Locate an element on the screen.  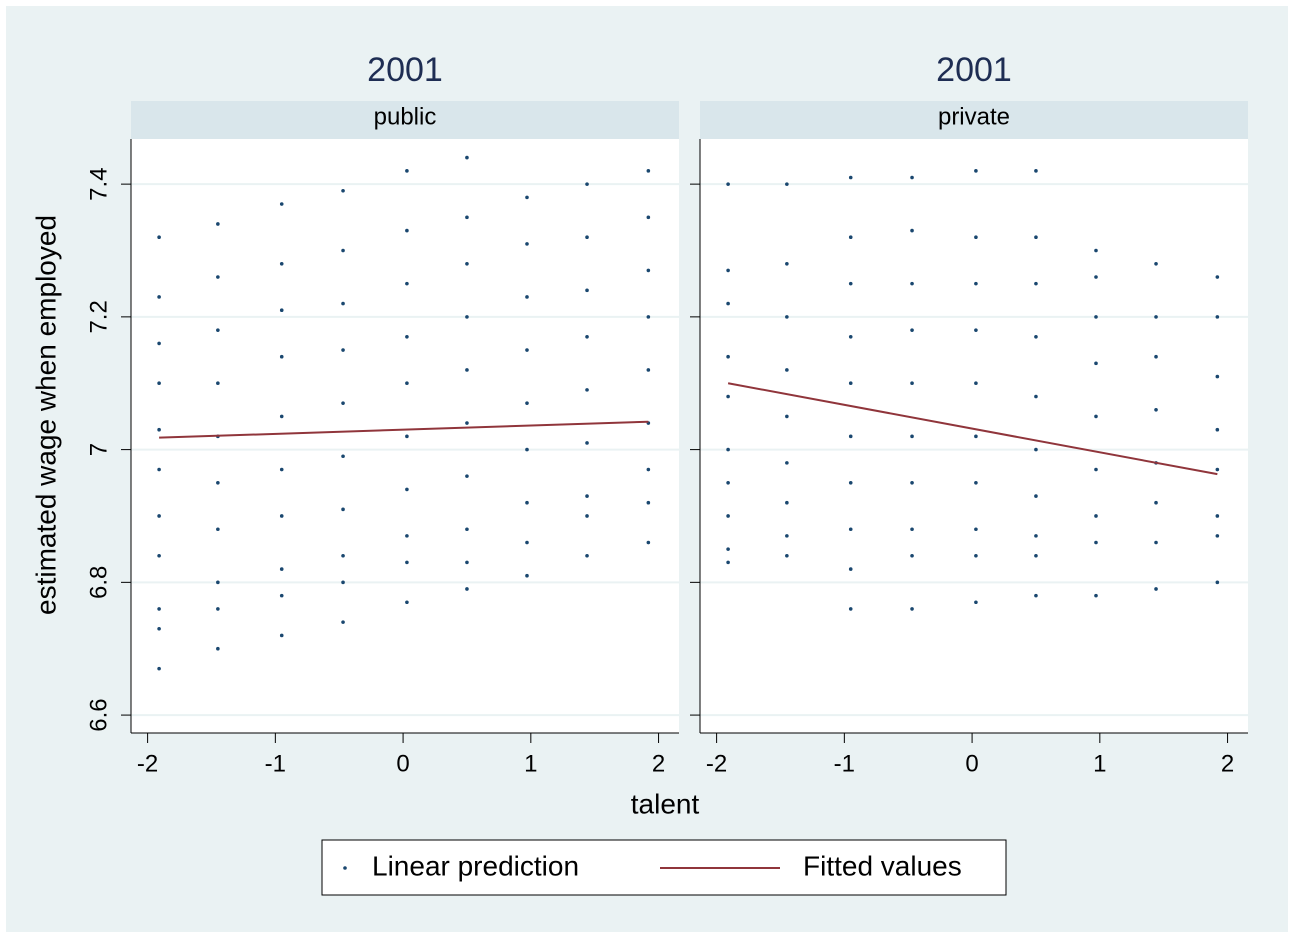
legend-label: Fitted values is located at coordinates (882, 865).